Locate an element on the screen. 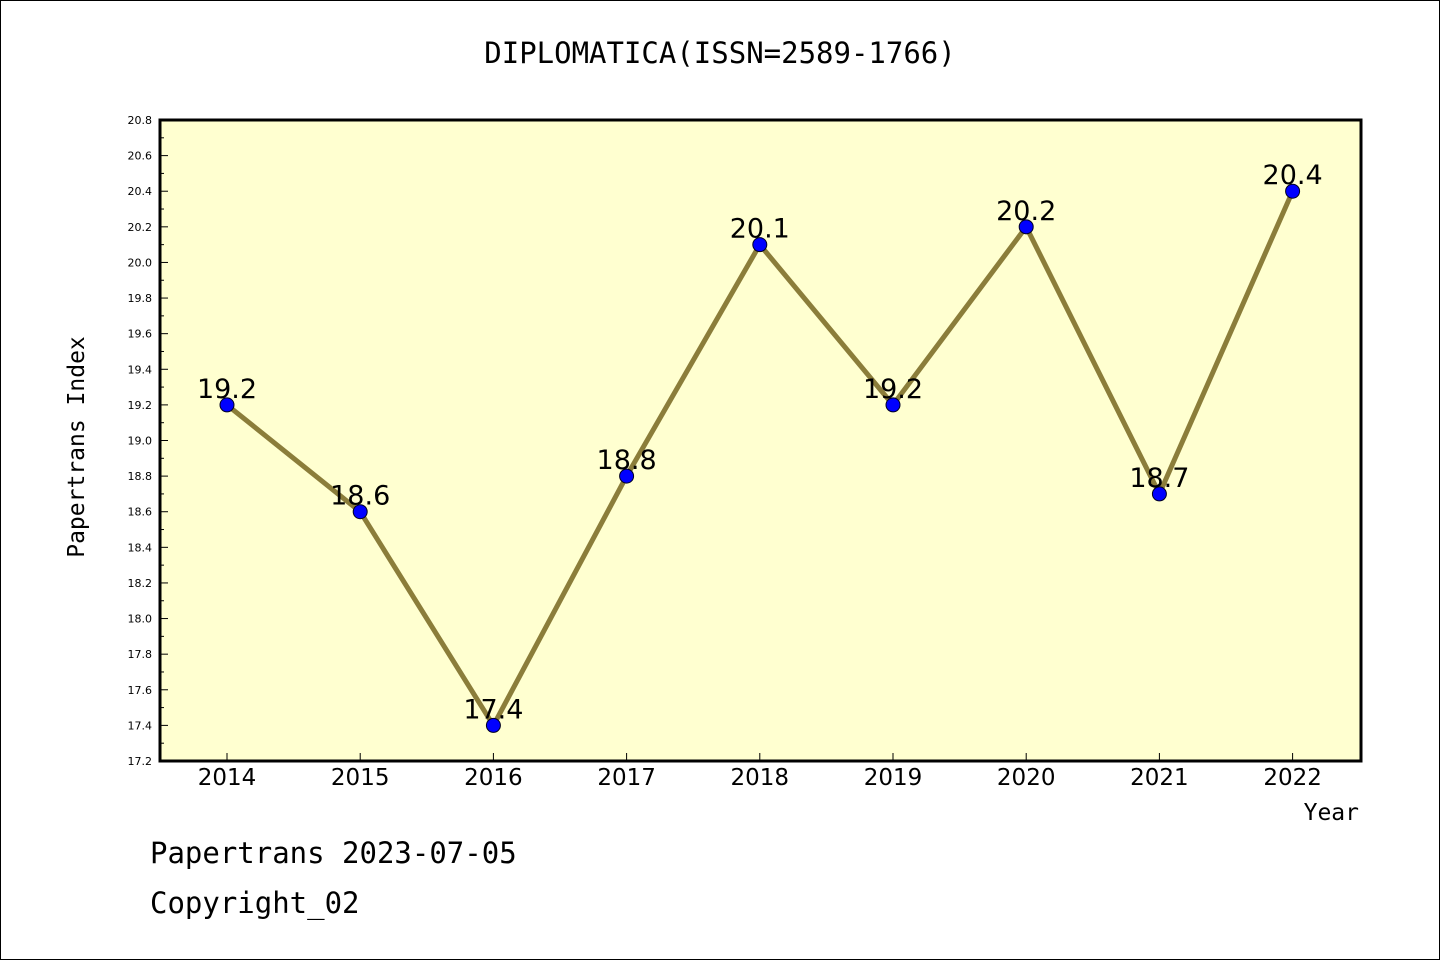 This screenshot has height=960, width=1440. y-tick-label: 17.4 is located at coordinates (140, 725).